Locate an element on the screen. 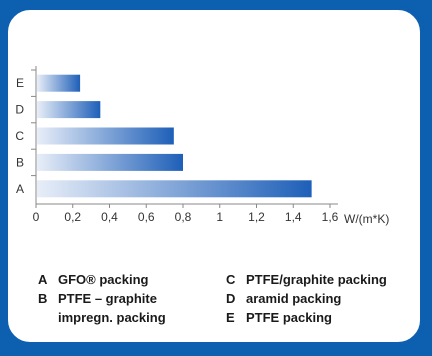 Image resolution: width=432 pixels, height=356 pixels. x-tick-label: 1,2 is located at coordinates (256, 217).